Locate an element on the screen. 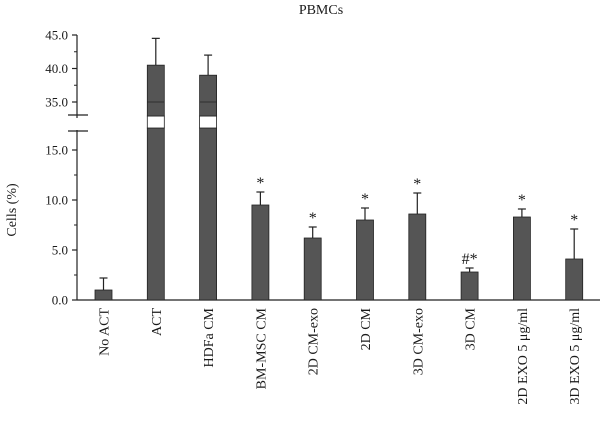 This screenshot has height=424, width=600. y-tick-label: 10.0 is located at coordinates (56, 200).